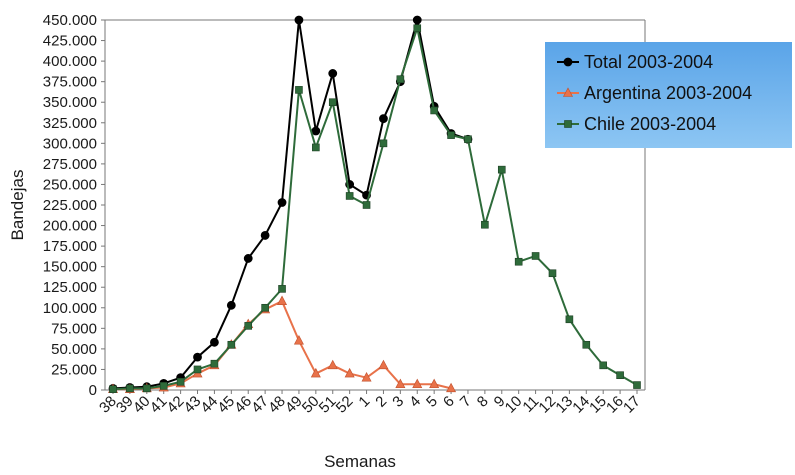 The height and width of the screenshot is (475, 795). Describe the element at coordinates (360, 461) in the screenshot. I see `x-axis-title: Semanas` at that location.